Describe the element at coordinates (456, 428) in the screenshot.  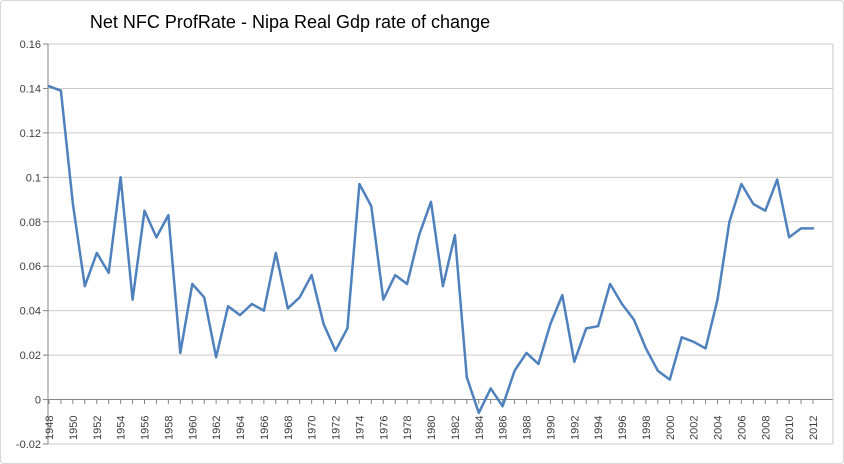
I see `svg-text: 1982` at that location.